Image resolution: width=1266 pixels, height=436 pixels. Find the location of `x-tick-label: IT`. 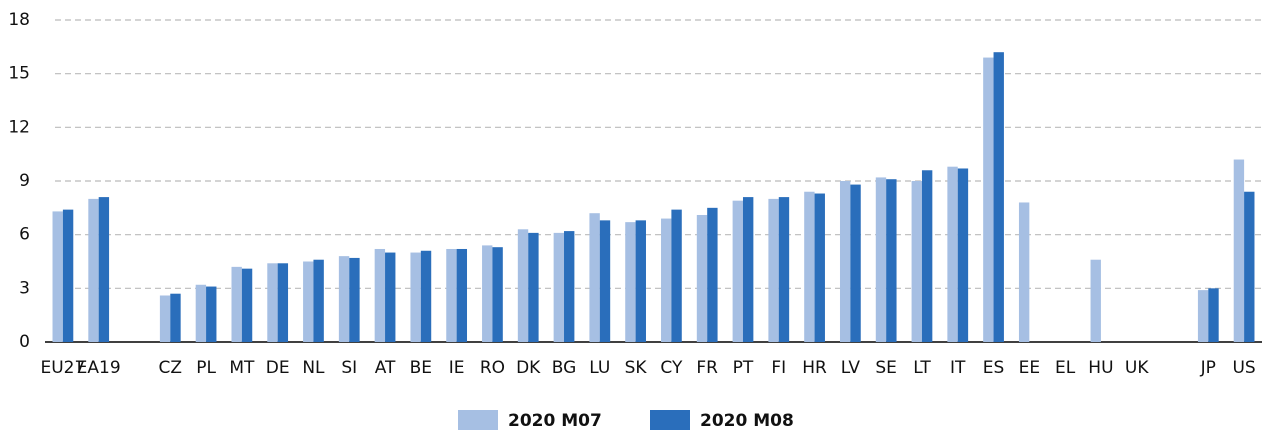

x-tick-label: IT is located at coordinates (958, 368).